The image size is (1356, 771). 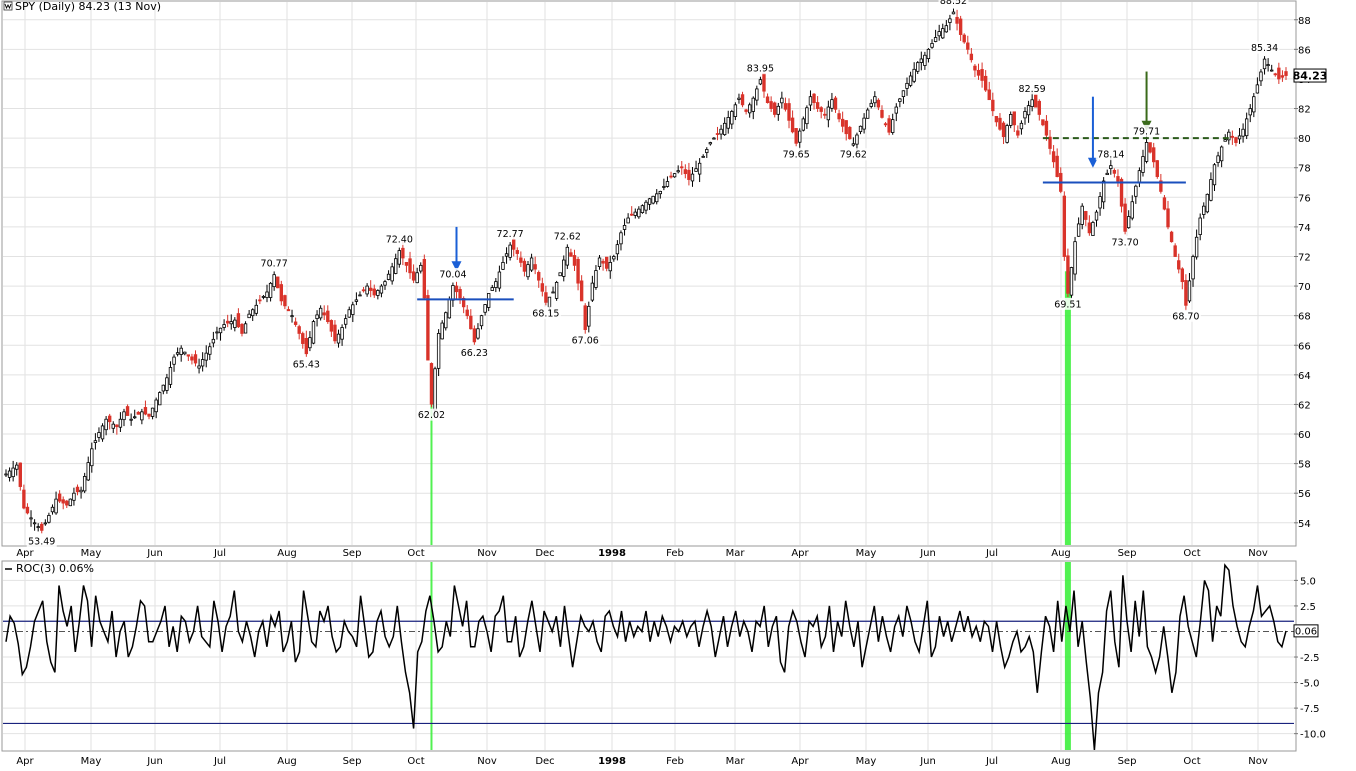 What do you see at coordinates (1313, 735) in the screenshot?
I see `roc-y-tick-label: -10.0` at bounding box center [1313, 735].